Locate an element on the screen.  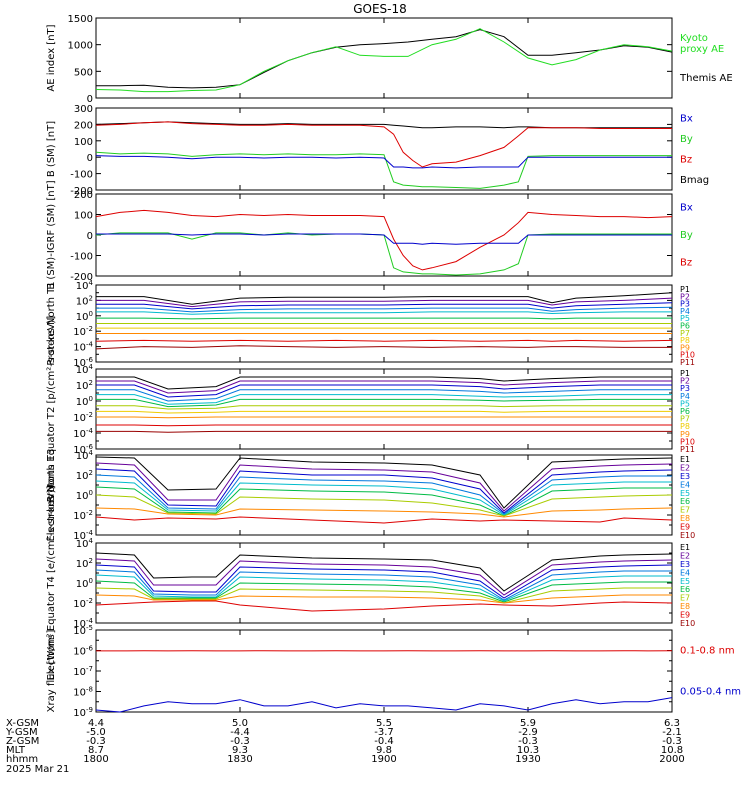
series-p5 is located at coordinates (384, 399).